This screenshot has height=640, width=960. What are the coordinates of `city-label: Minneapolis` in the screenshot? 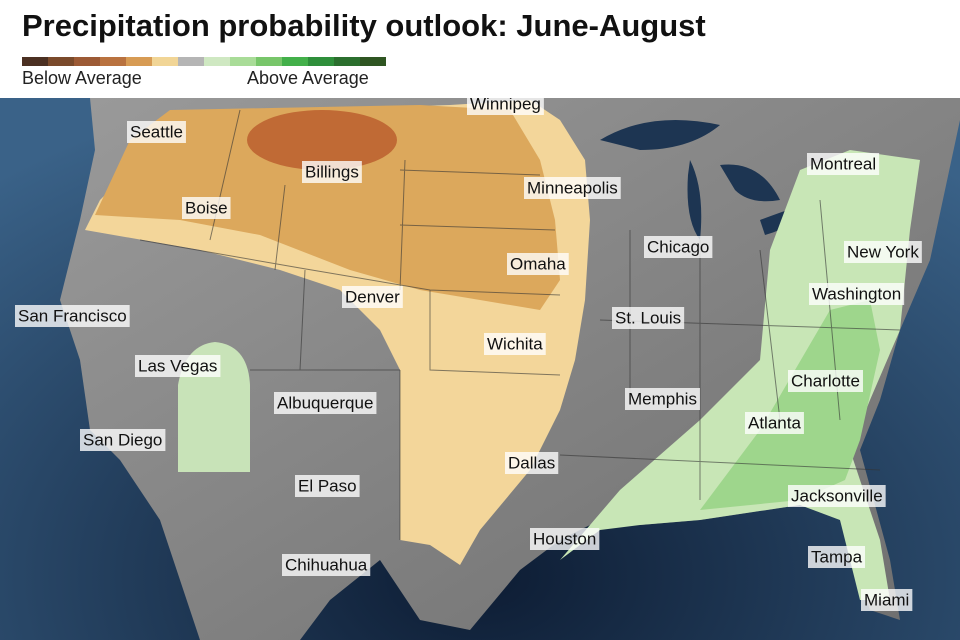 It's located at (572, 188).